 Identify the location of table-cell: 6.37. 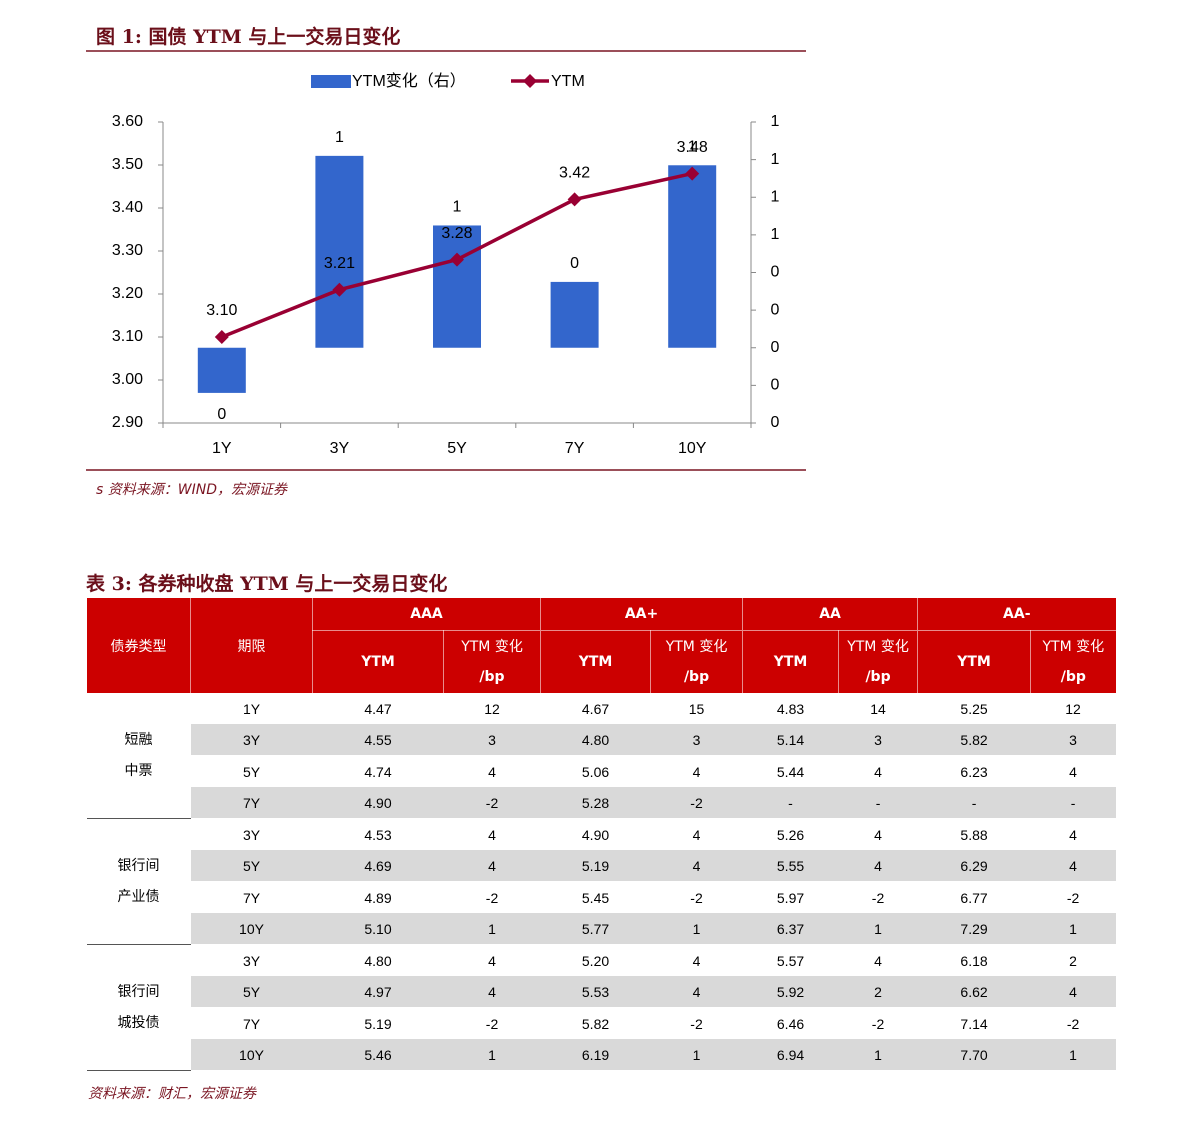
(790, 929).